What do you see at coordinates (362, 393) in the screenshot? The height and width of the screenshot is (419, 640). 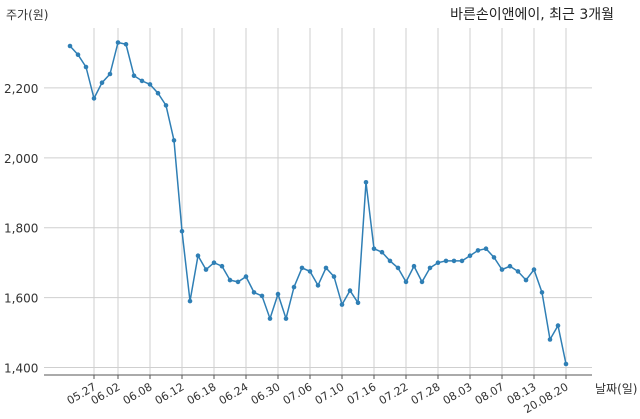 I see `x-tick-label: 07.16` at bounding box center [362, 393].